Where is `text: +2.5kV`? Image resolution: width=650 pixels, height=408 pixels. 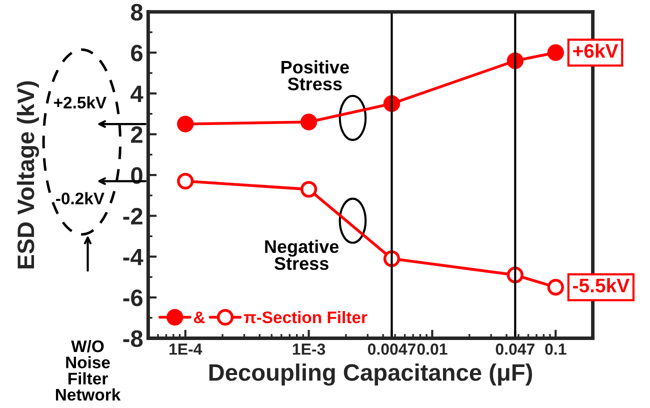
text: +2.5kV is located at coordinates (80, 102).